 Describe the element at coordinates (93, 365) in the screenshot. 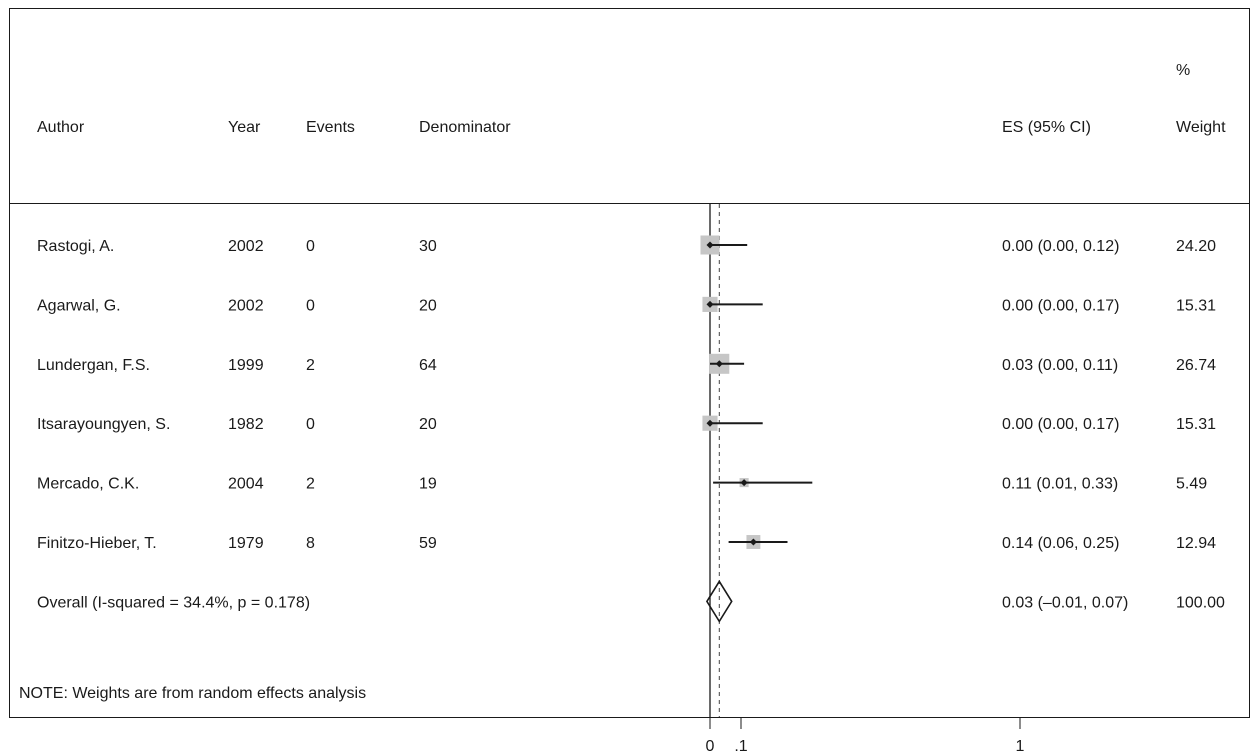

I see `study-author: Lundergan, F.S.` at that location.